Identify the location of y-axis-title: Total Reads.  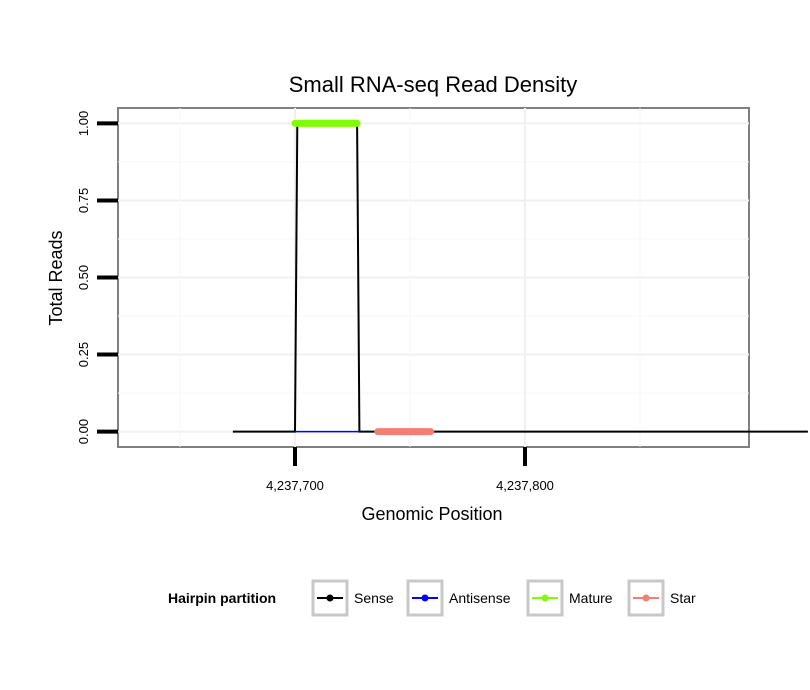
(56, 277).